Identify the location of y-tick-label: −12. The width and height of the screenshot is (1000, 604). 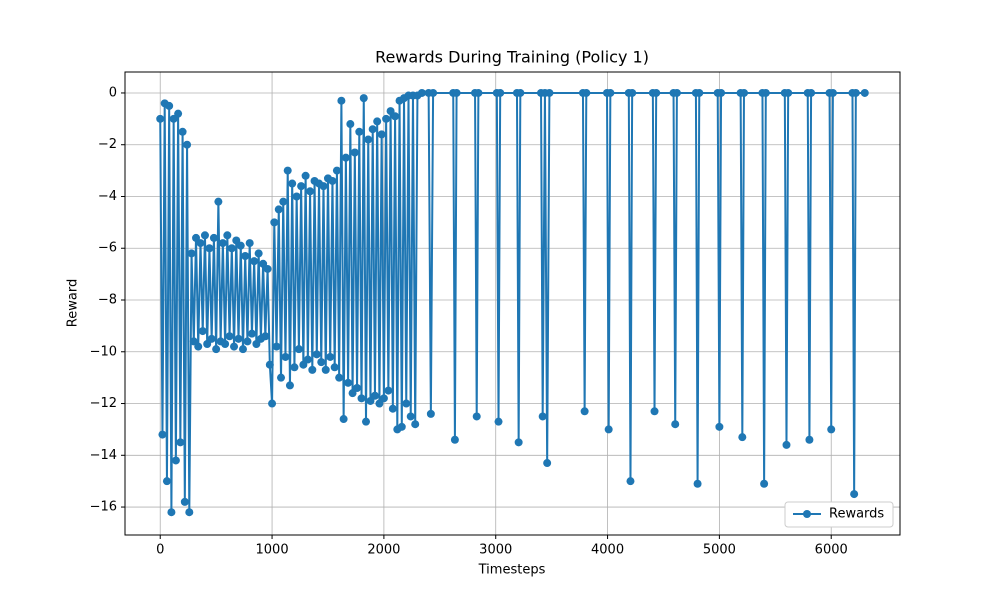
(103, 403).